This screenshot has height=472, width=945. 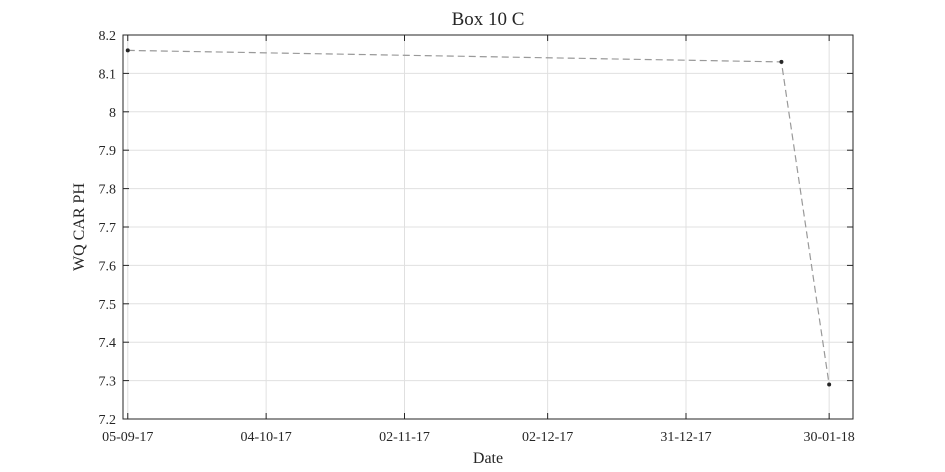 I want to click on y-tick-label: 7.5, so click(x=108, y=305).